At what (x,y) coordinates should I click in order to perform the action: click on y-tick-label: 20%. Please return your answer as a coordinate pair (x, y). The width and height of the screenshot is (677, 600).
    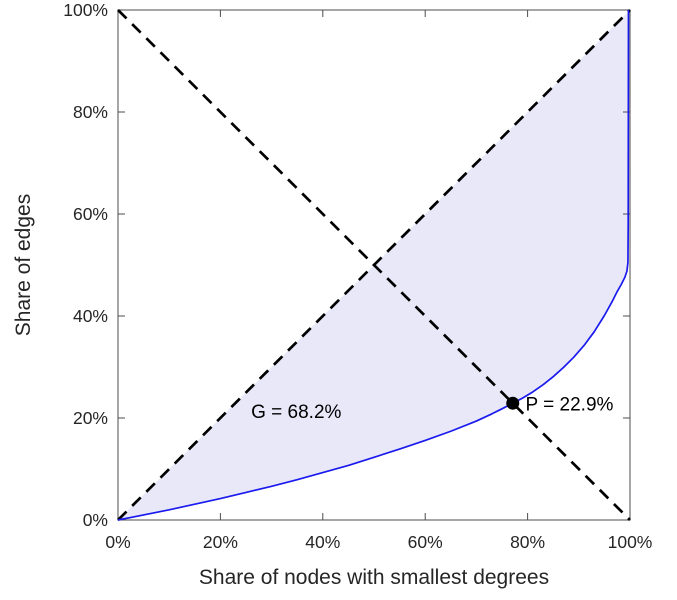
    Looking at the image, I should click on (90, 418).